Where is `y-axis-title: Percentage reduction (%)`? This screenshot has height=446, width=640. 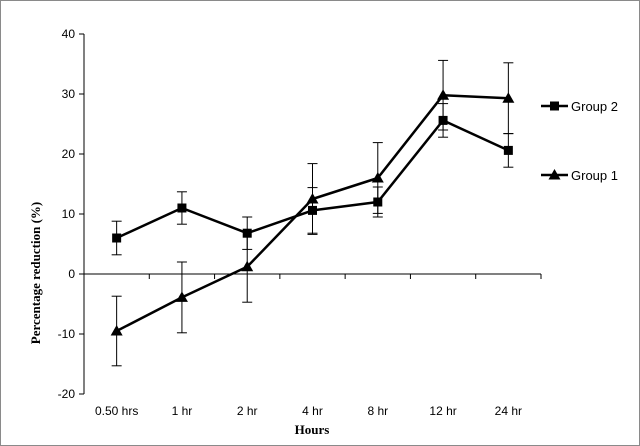 y-axis-title: Percentage reduction (%) is located at coordinates (35, 273).